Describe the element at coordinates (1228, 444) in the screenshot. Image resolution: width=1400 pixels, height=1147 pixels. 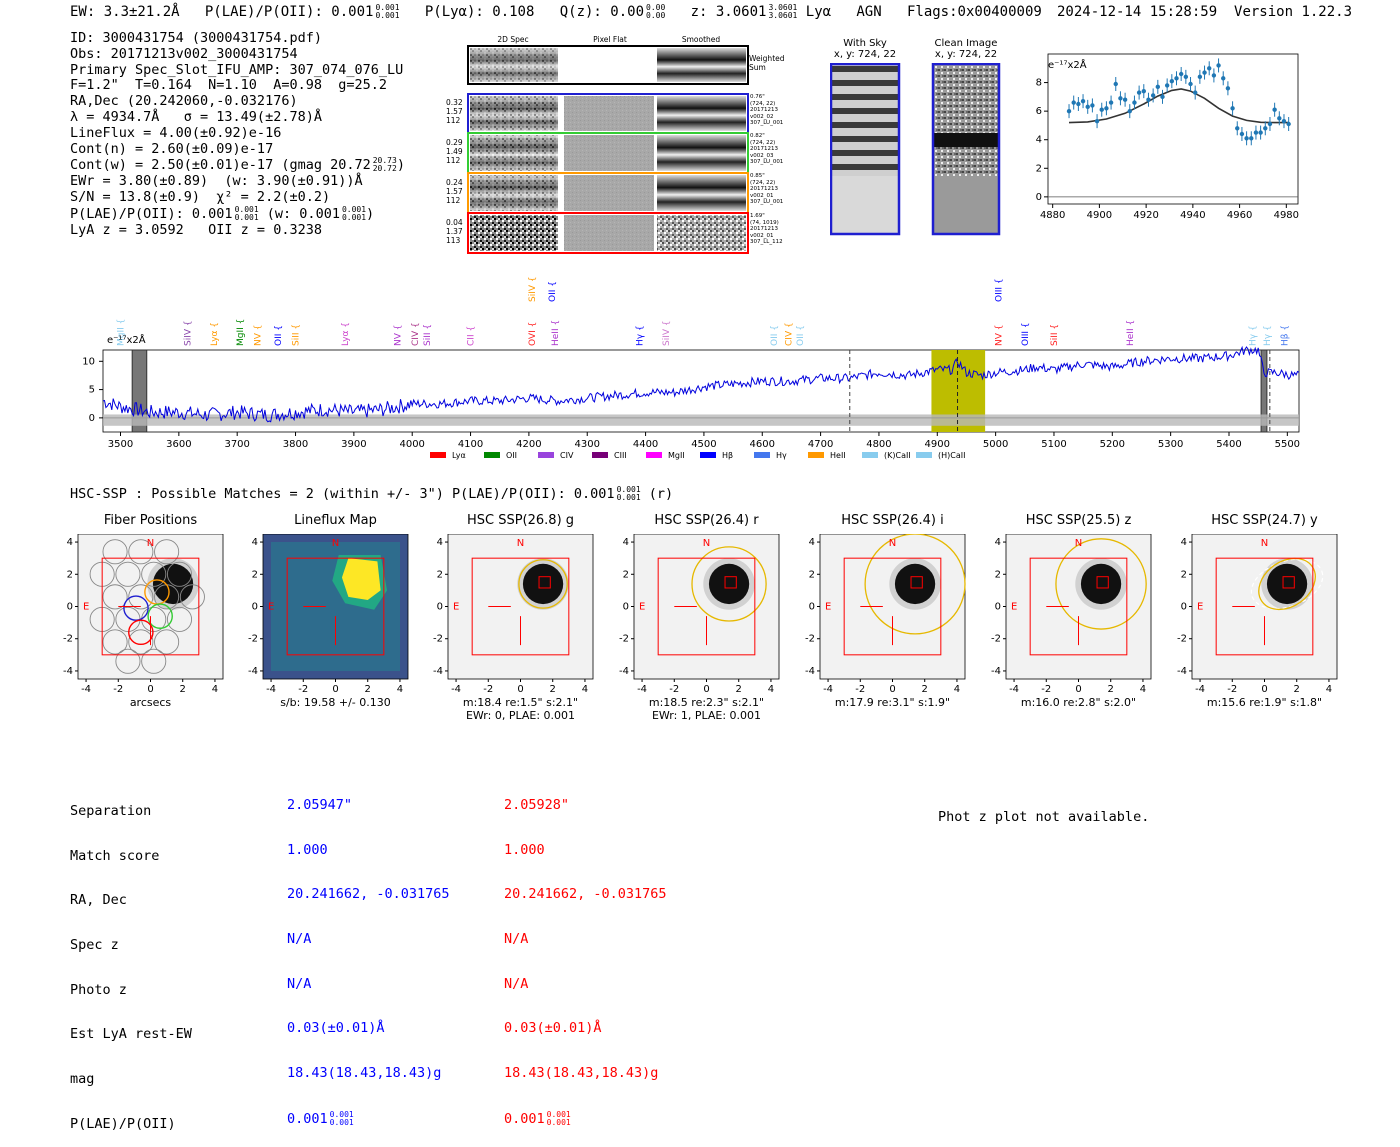
I see `spectrum-xtick-label: 5400` at that location.